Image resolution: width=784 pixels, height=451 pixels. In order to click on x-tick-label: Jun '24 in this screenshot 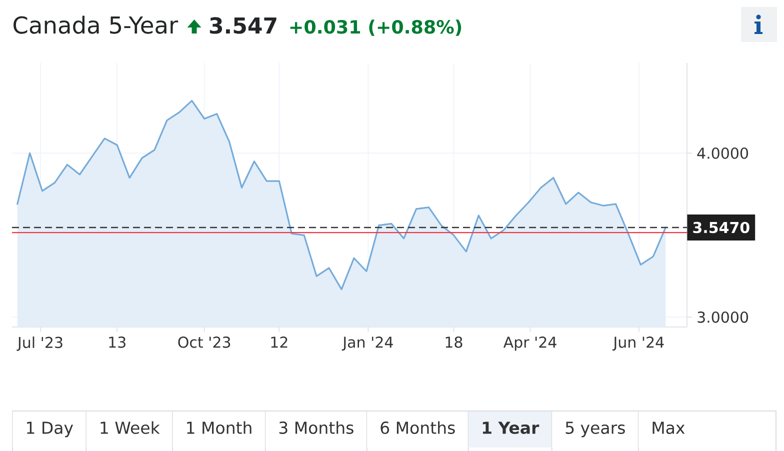, I will do `click(638, 343)`.